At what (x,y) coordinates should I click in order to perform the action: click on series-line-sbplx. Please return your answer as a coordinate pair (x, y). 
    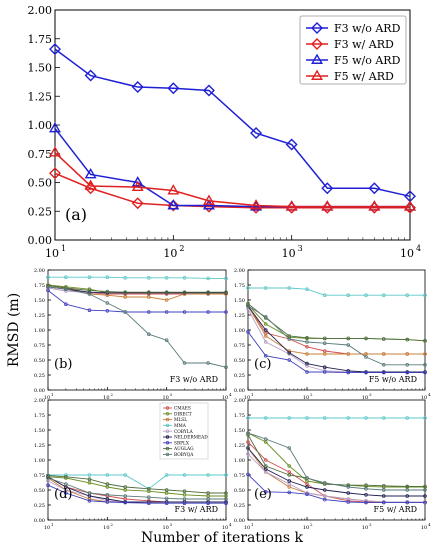
    Looking at the image, I should click on (136, 494).